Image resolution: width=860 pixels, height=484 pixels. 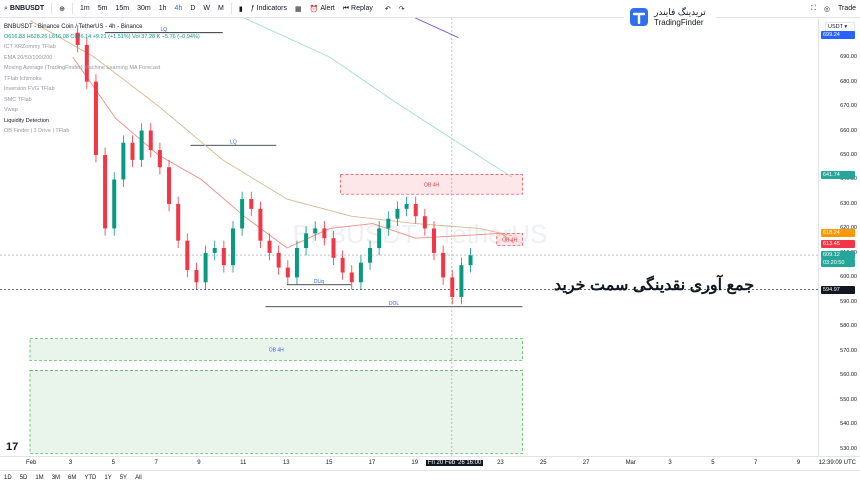 What do you see at coordinates (838, 244) in the screenshot?
I see `price-tag: 613.45` at bounding box center [838, 244].